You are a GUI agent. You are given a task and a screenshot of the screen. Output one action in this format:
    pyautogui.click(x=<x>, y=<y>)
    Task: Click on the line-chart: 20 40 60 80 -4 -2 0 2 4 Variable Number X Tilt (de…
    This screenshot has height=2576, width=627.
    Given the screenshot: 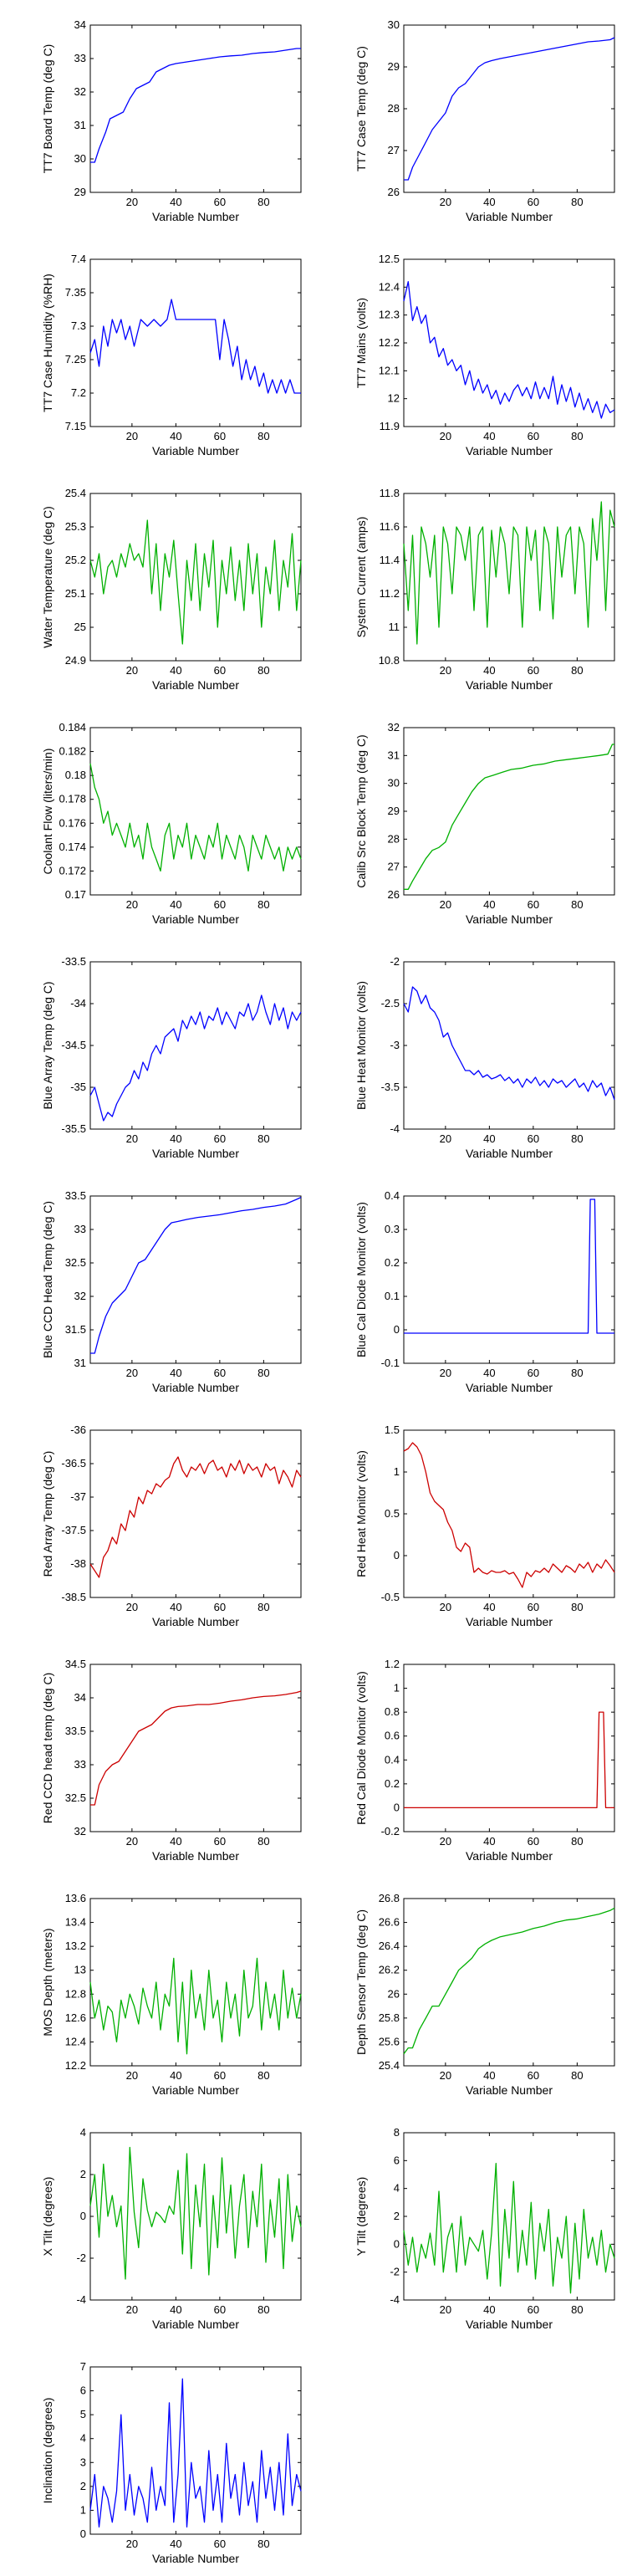 What is the action you would take?
    pyautogui.click(x=171, y=2228)
    